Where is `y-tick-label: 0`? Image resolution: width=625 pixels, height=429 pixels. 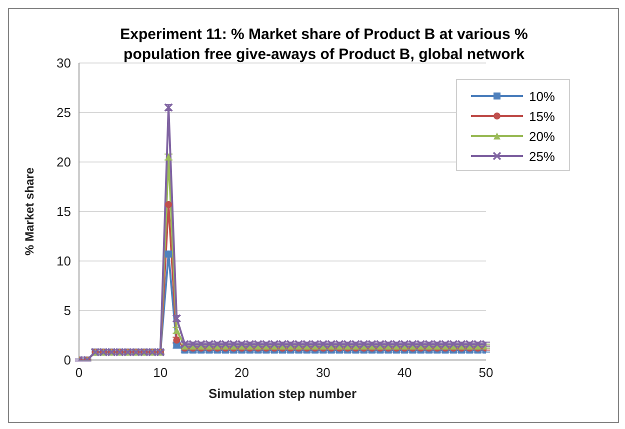 y-tick-label: 0 is located at coordinates (67, 360).